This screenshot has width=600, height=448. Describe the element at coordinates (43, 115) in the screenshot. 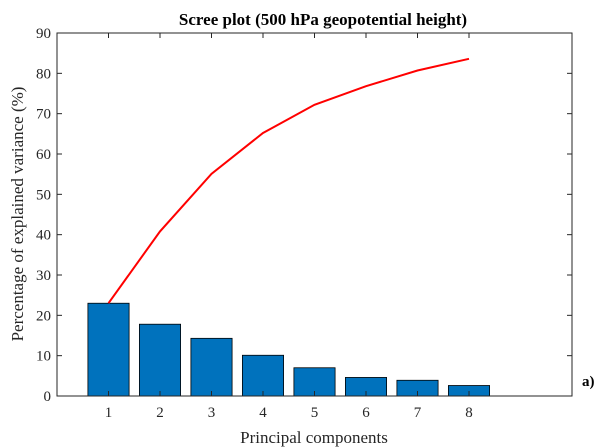

I see `y-tick-label: 70` at that location.